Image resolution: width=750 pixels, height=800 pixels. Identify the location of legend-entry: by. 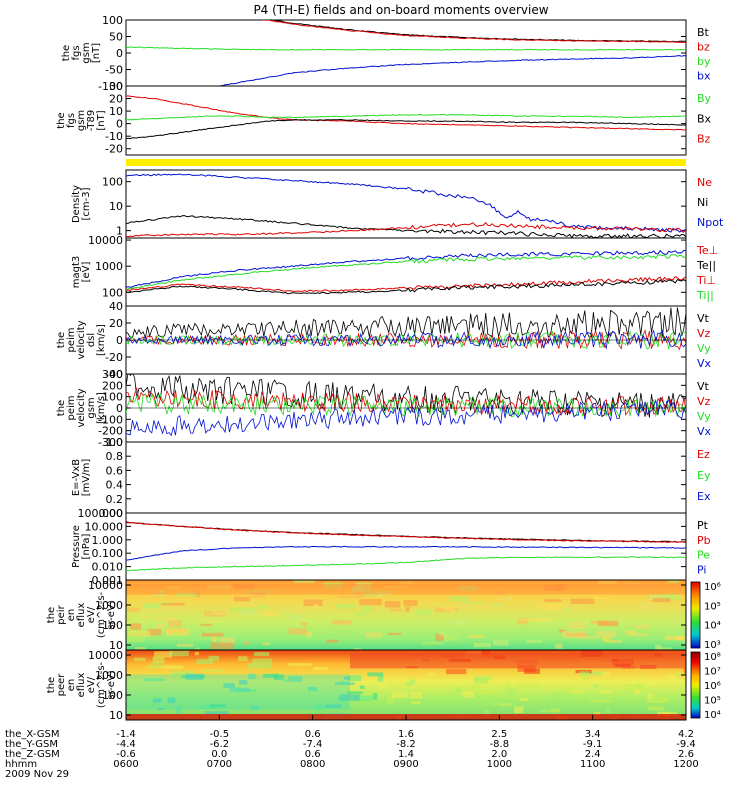
(704, 61).